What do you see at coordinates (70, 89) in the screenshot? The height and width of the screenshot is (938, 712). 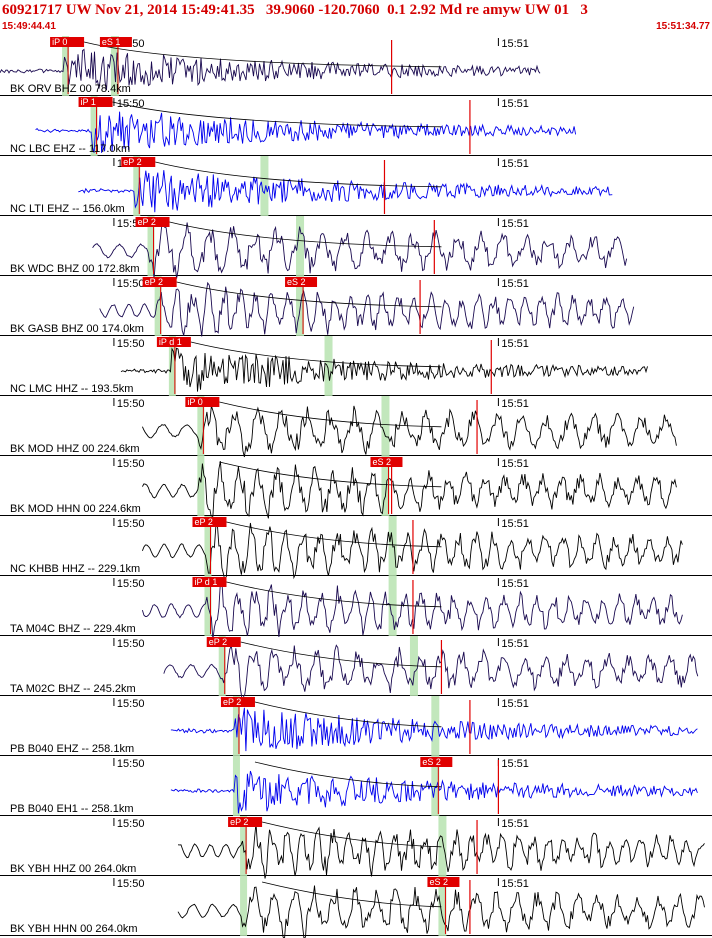 I see `station-label: BK ORV BHZ 00 78.4km` at bounding box center [70, 89].